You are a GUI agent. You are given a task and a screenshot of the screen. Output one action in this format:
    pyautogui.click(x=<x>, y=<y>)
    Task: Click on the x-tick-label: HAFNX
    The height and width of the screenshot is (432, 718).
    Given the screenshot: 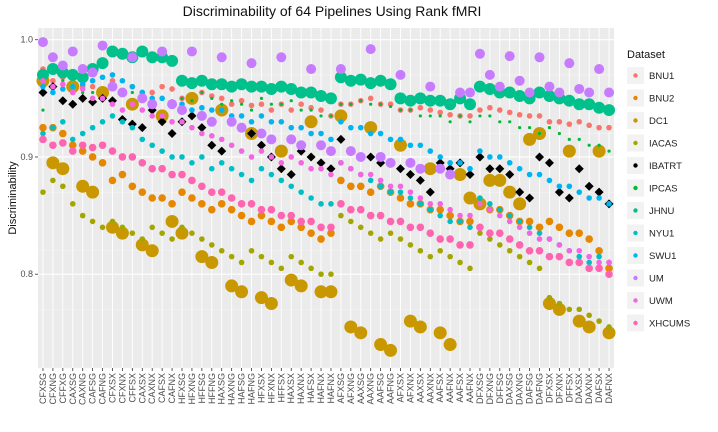 What is the action you would take?
    pyautogui.click(x=321, y=388)
    